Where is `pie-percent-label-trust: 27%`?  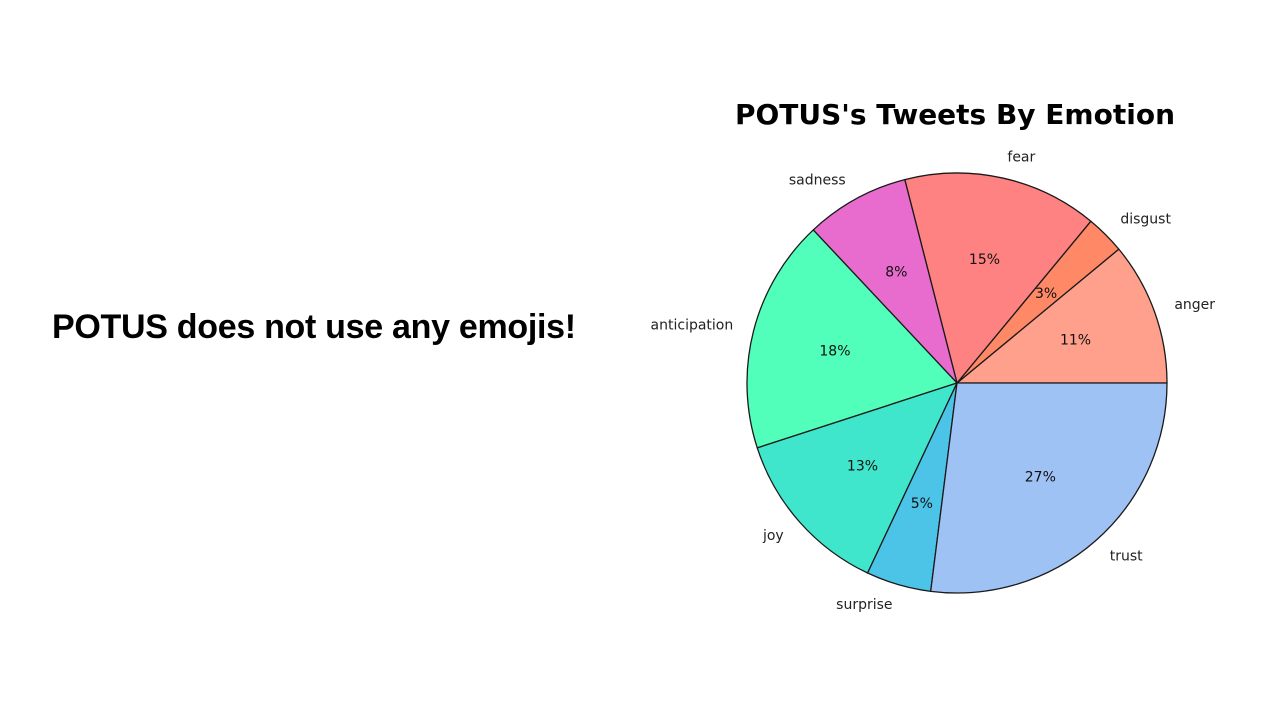 pie-percent-label-trust: 27% is located at coordinates (1040, 478).